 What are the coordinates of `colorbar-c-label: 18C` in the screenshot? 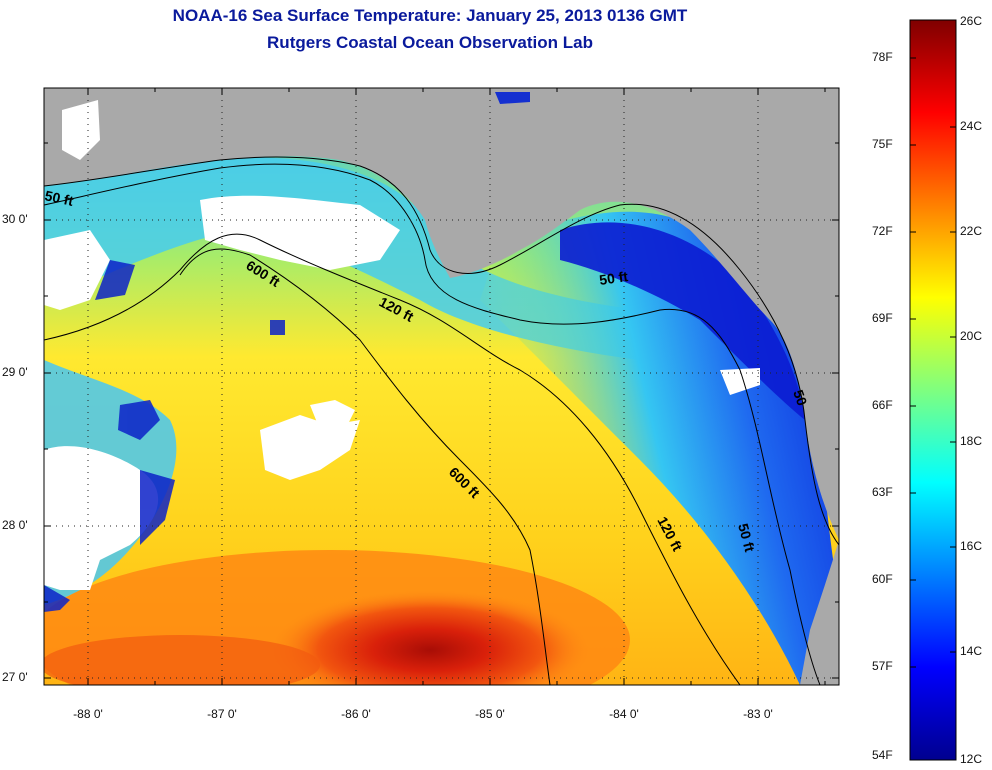 It's located at (971, 441).